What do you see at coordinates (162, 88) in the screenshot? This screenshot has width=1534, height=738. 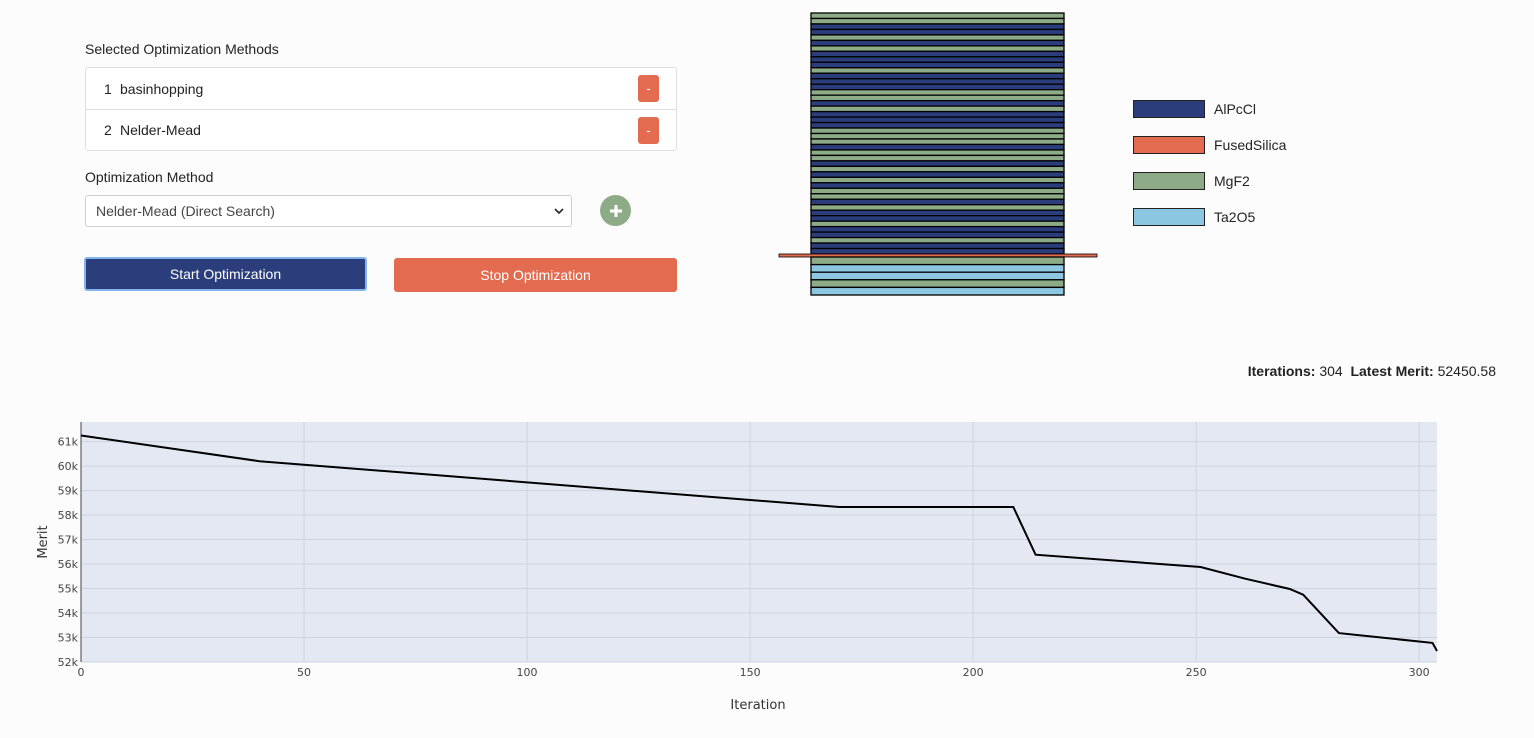 I see `method-name: basinhopping` at bounding box center [162, 88].